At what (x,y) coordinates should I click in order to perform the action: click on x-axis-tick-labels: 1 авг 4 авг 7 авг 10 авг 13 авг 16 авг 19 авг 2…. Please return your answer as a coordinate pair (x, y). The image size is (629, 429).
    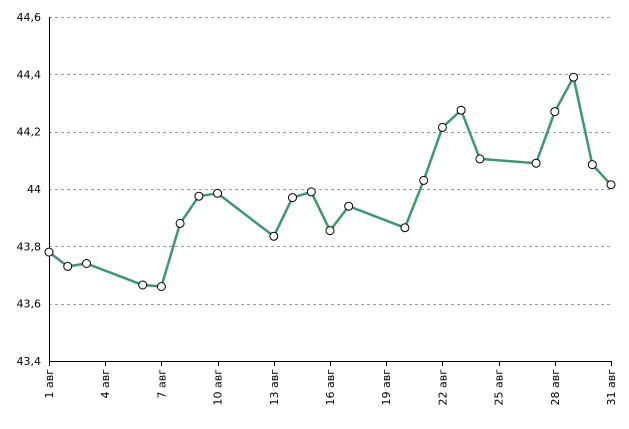
    Looking at the image, I should click on (330, 387).